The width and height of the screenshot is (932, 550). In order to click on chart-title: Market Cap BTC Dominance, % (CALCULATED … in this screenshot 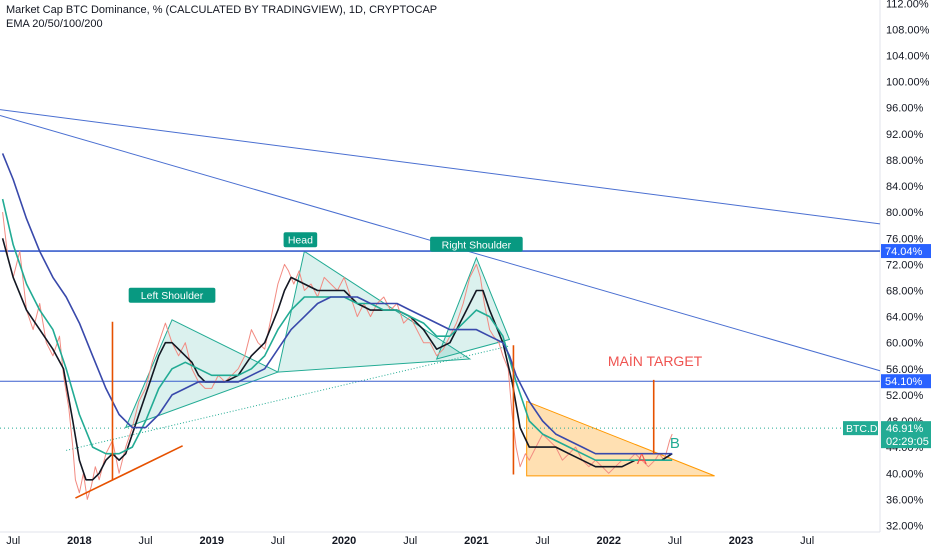, I will do `click(222, 10)`.